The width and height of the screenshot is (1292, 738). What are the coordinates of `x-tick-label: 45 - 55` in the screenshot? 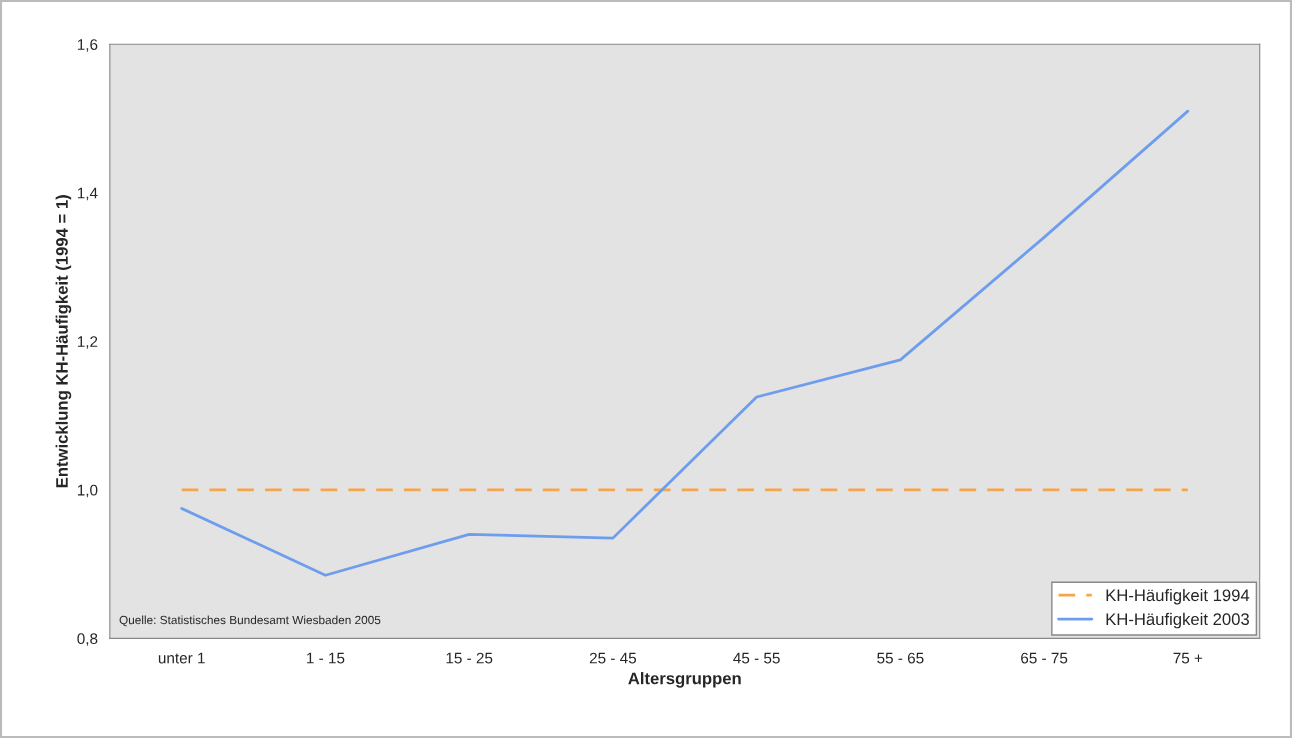 It's located at (756, 658).